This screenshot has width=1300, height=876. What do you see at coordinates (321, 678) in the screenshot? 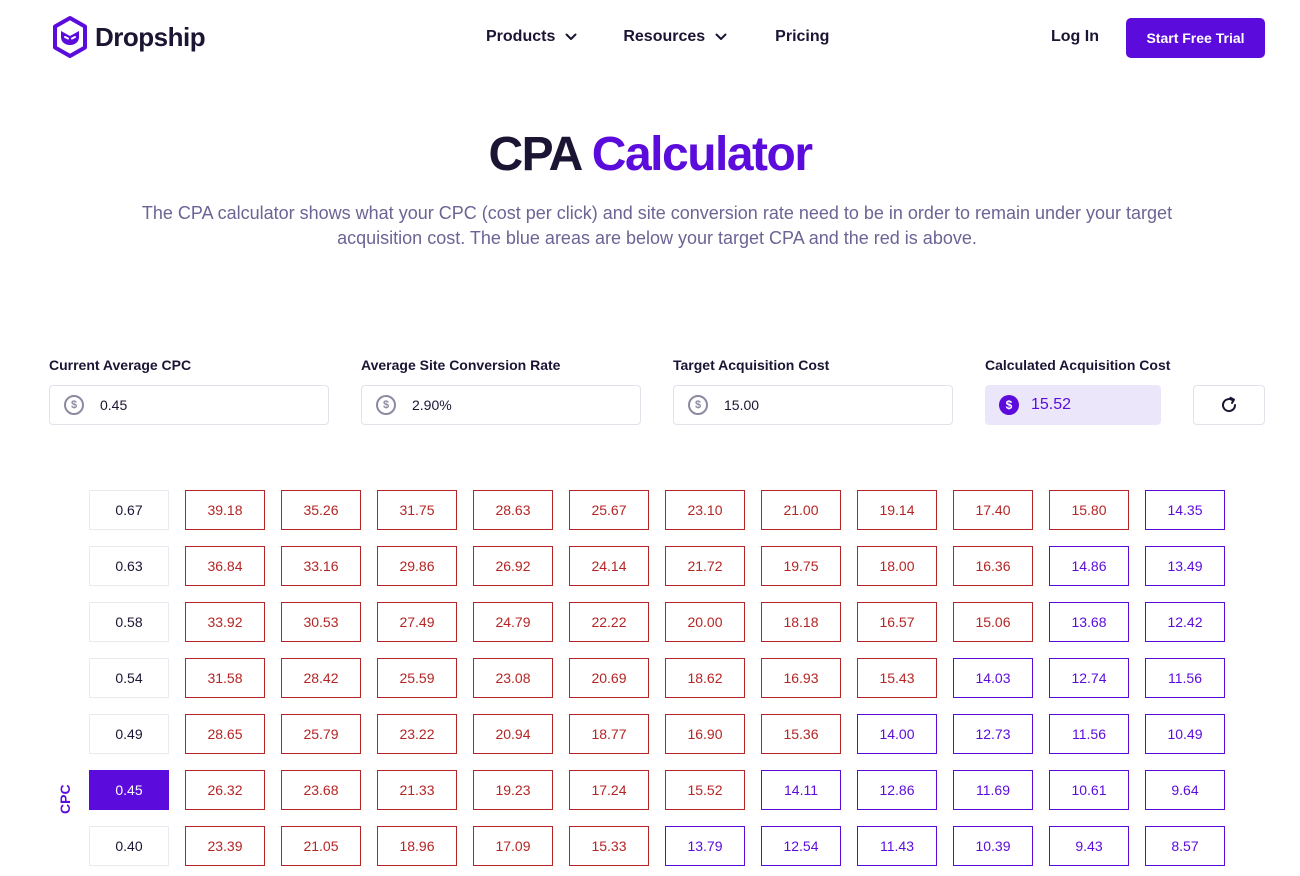
I see `cpa-cell-above-target: 28.42` at bounding box center [321, 678].